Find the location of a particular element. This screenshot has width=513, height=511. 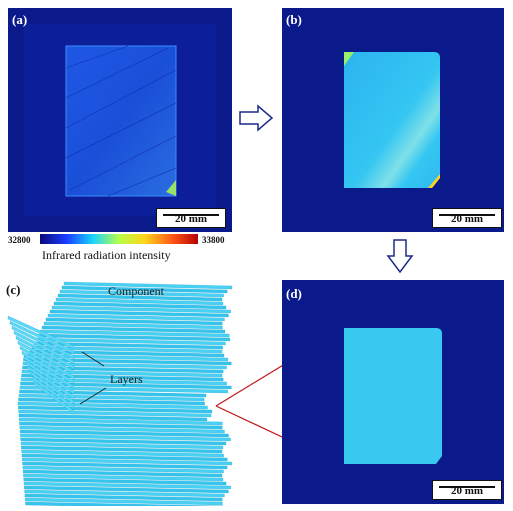

colorbar-min-label: 32800 is located at coordinates (19, 240).